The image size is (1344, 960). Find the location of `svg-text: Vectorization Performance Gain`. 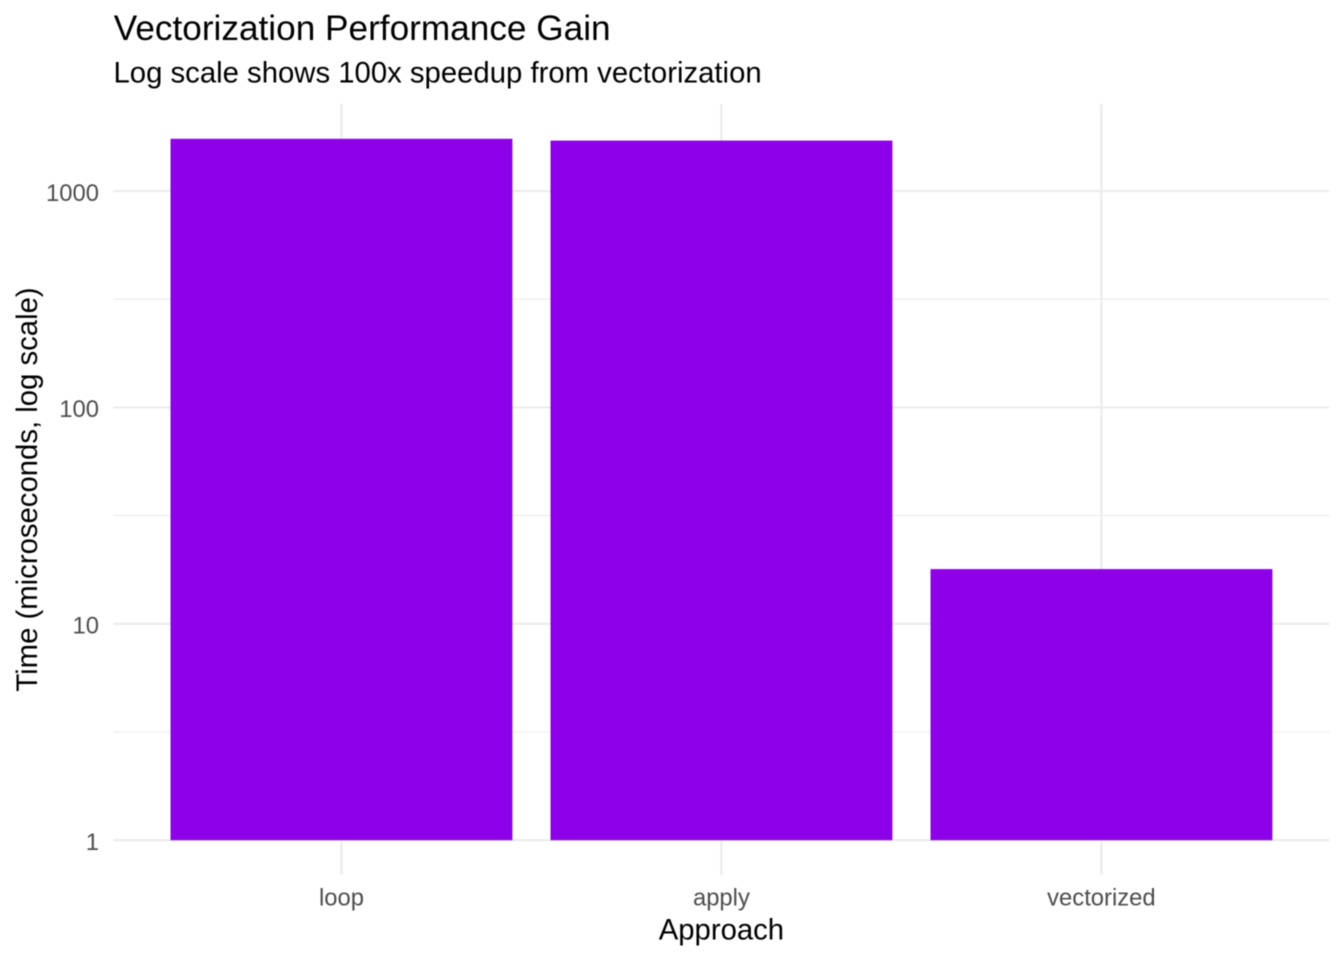

svg-text: Vectorization Performance Gain is located at coordinates (362, 28).